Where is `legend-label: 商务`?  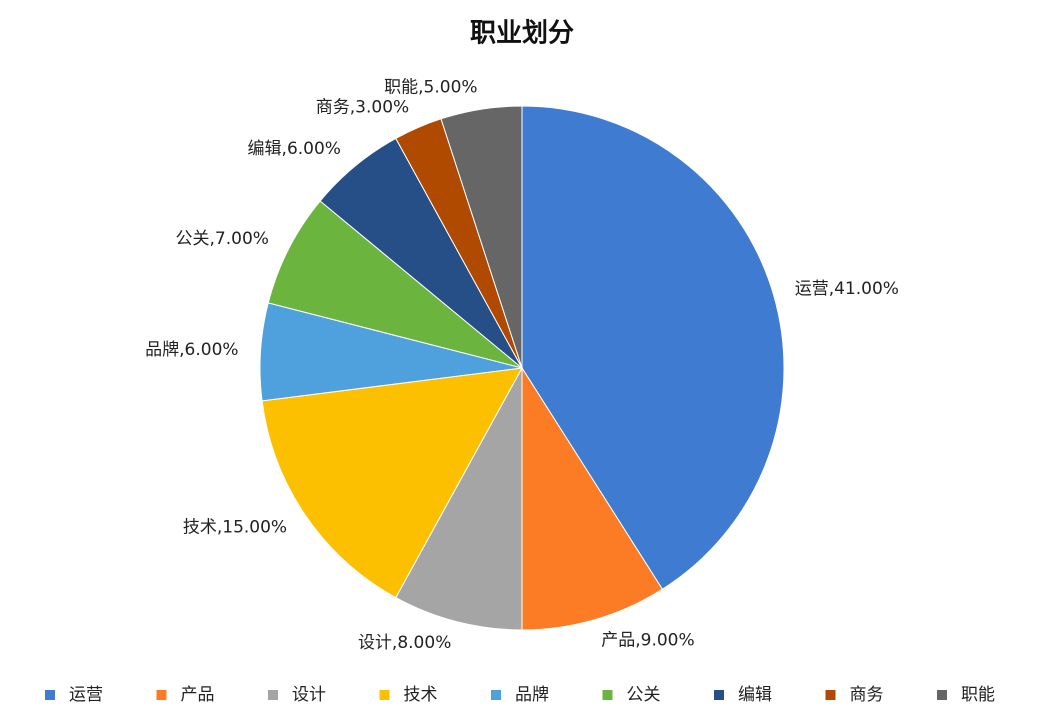
legend-label: 商务 is located at coordinates (867, 695).